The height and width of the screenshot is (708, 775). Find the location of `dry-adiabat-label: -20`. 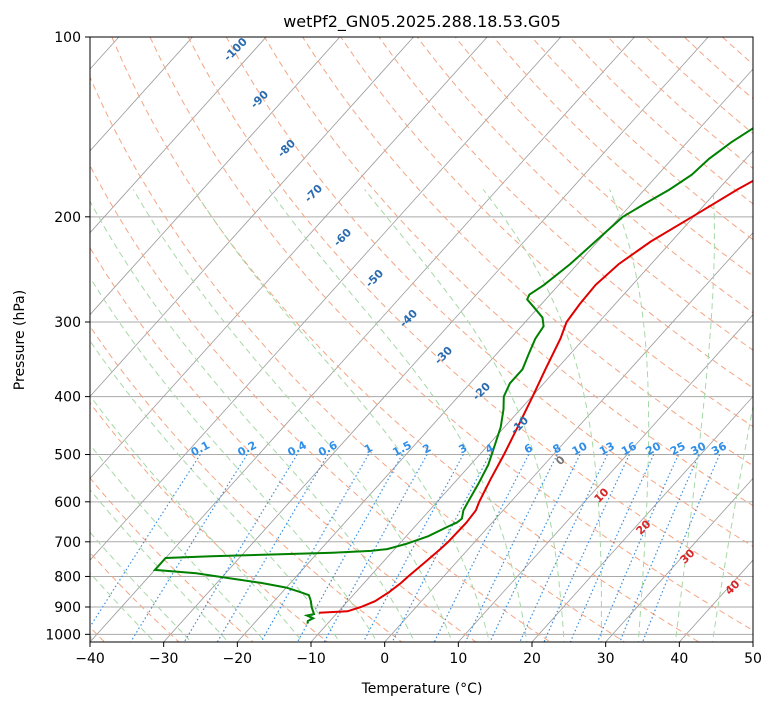

dry-adiabat-label: -20 is located at coordinates (481, 391).